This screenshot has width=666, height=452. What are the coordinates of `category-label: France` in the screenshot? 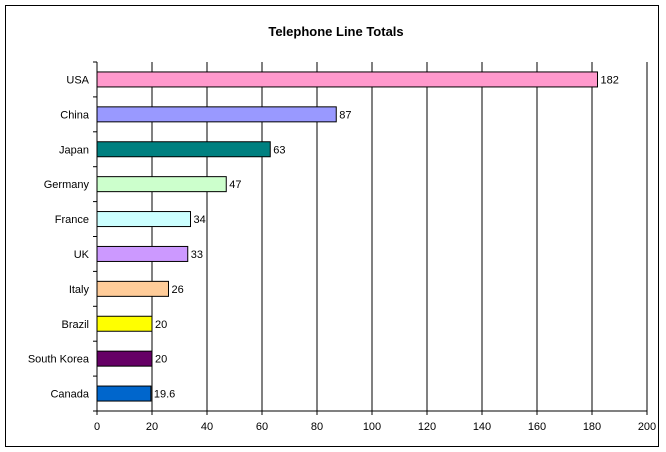 It's located at (72, 220).